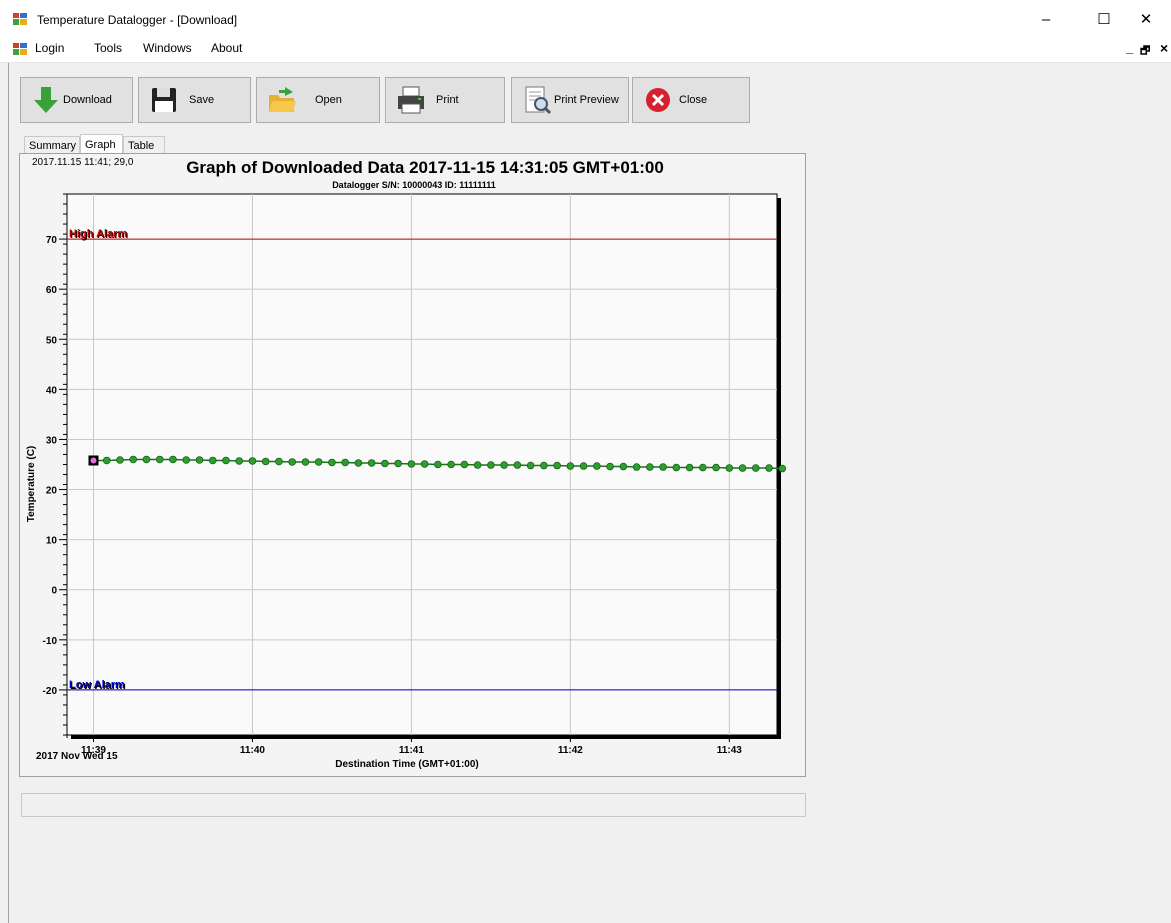  What do you see at coordinates (414, 185) in the screenshot?
I see `serial-line: Datalogger S/N: 10000043 ID: 11111111` at bounding box center [414, 185].